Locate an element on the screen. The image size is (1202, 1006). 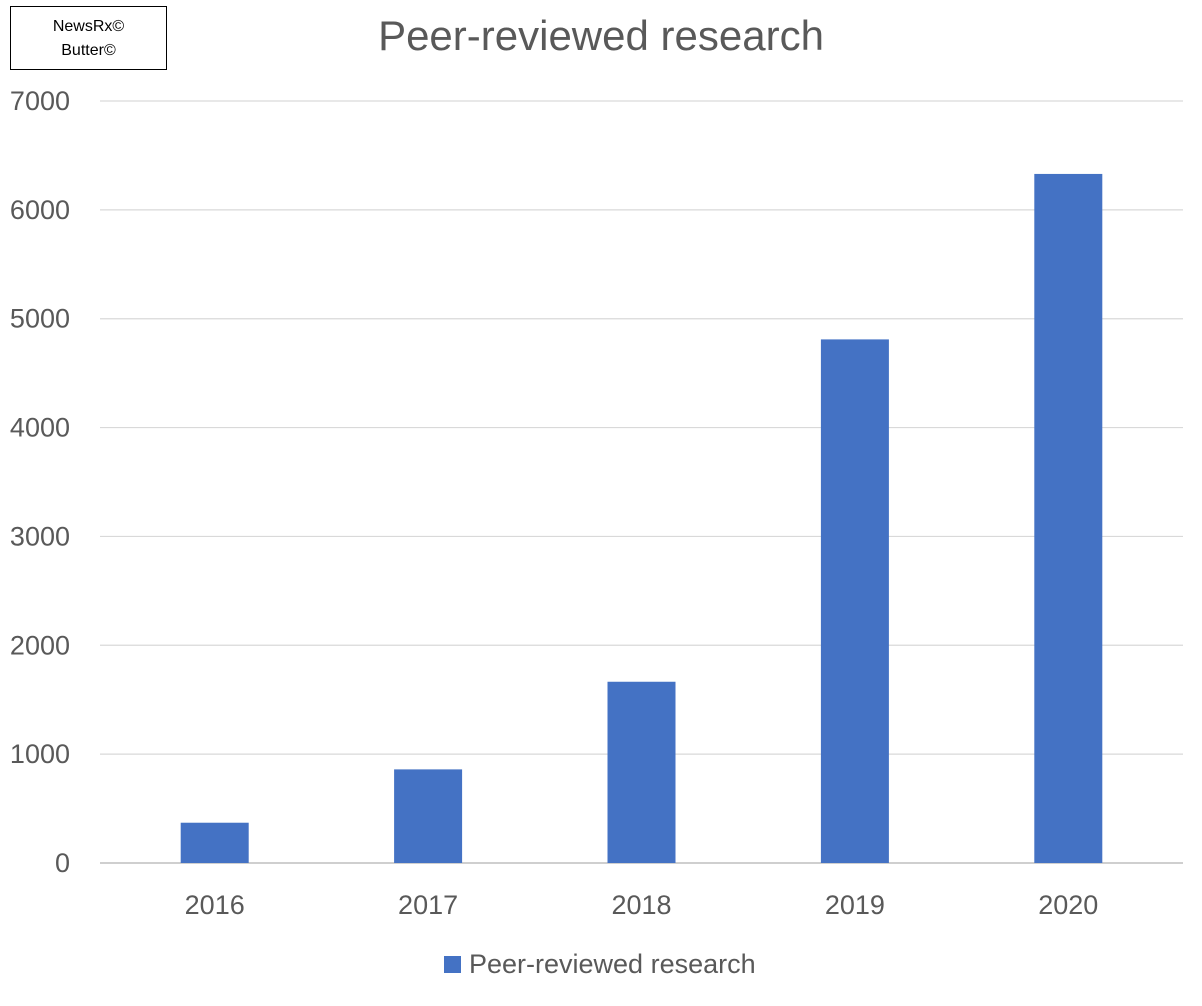
y-tick-label: 5000 is located at coordinates (40, 319).